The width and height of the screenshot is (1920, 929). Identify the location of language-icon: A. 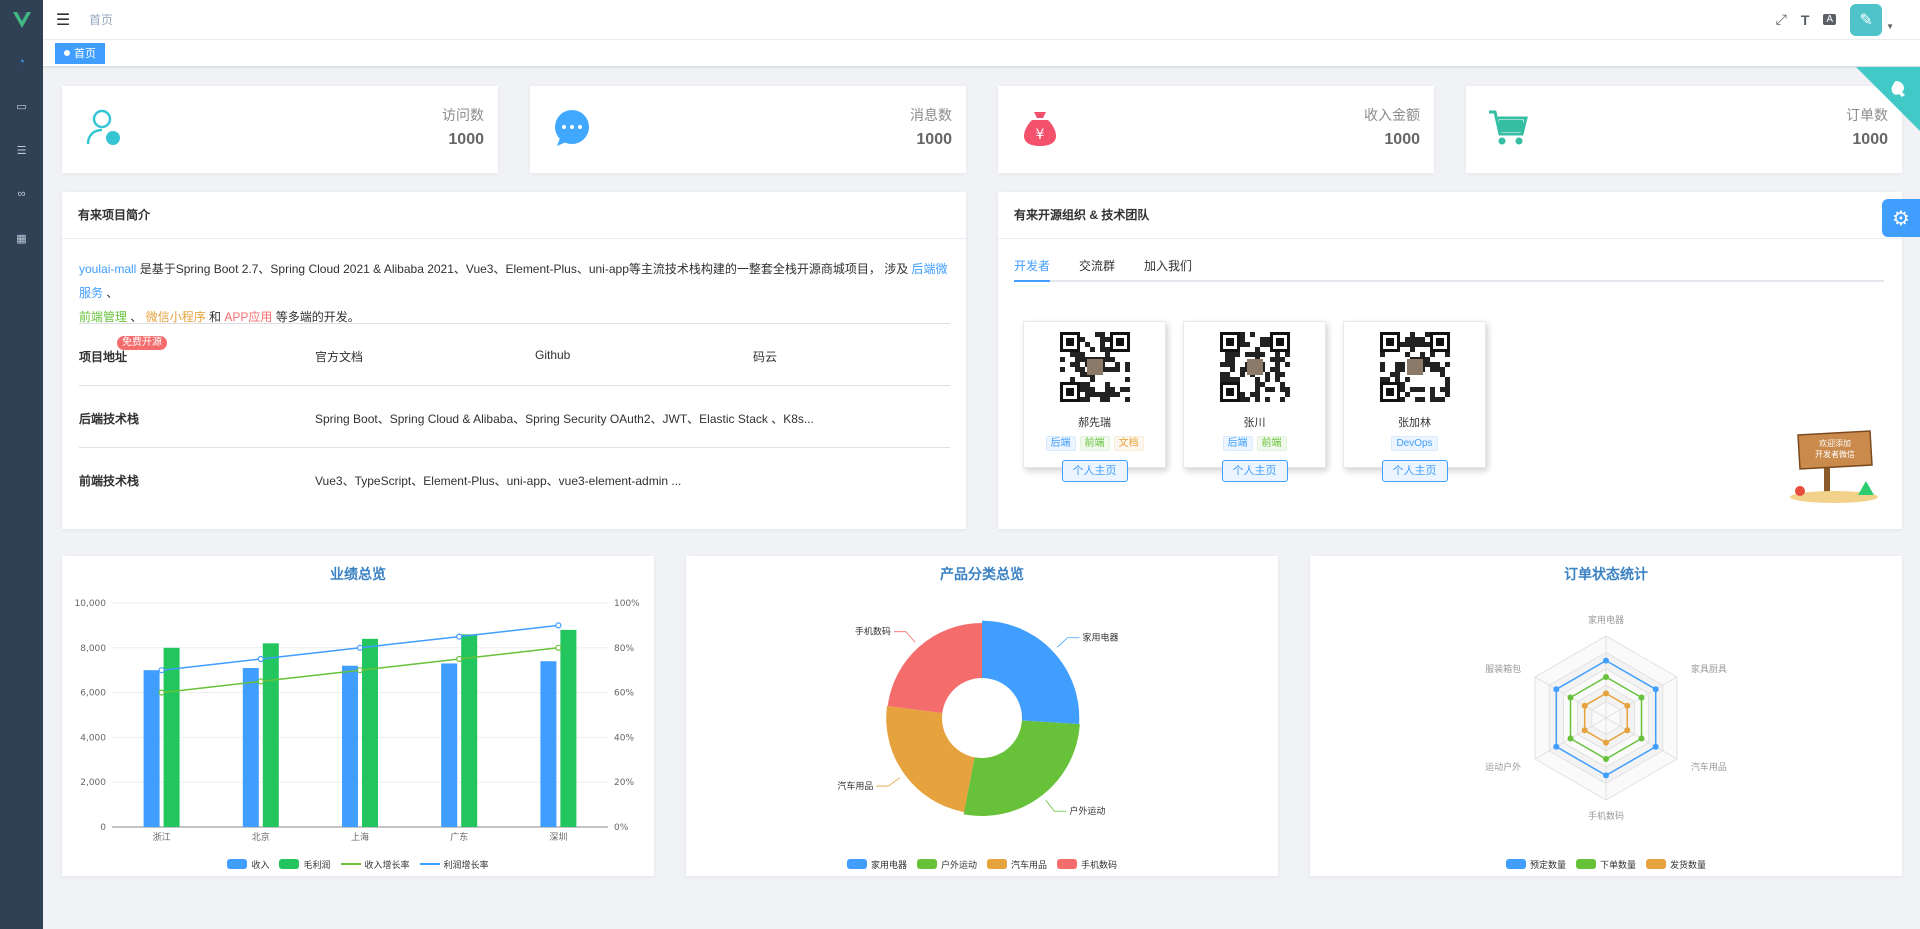
(1830, 19).